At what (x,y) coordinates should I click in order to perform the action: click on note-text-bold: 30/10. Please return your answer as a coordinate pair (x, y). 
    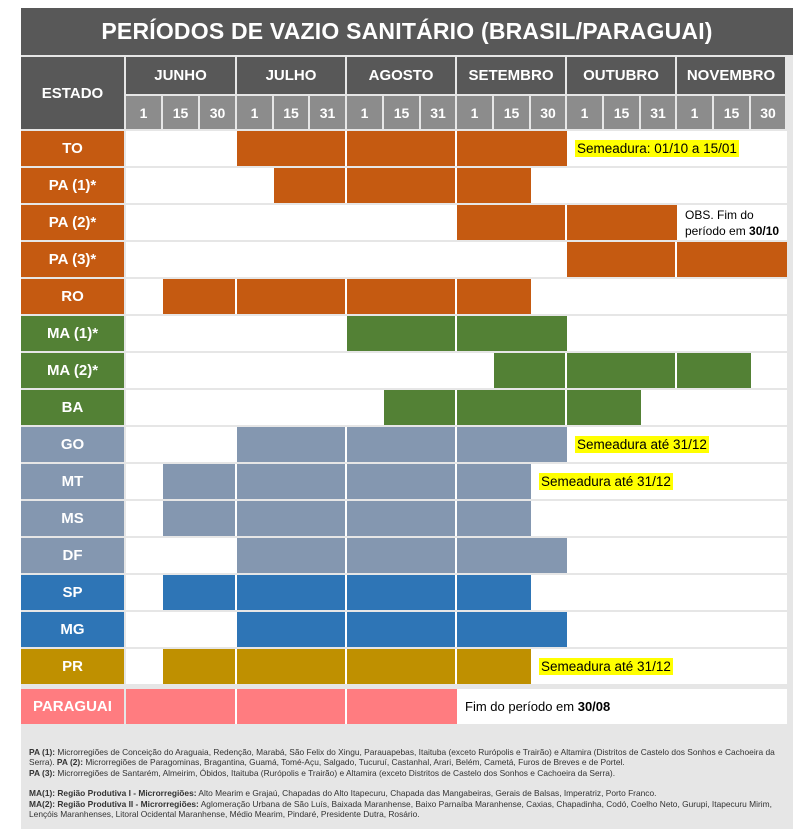
    Looking at the image, I should click on (764, 230).